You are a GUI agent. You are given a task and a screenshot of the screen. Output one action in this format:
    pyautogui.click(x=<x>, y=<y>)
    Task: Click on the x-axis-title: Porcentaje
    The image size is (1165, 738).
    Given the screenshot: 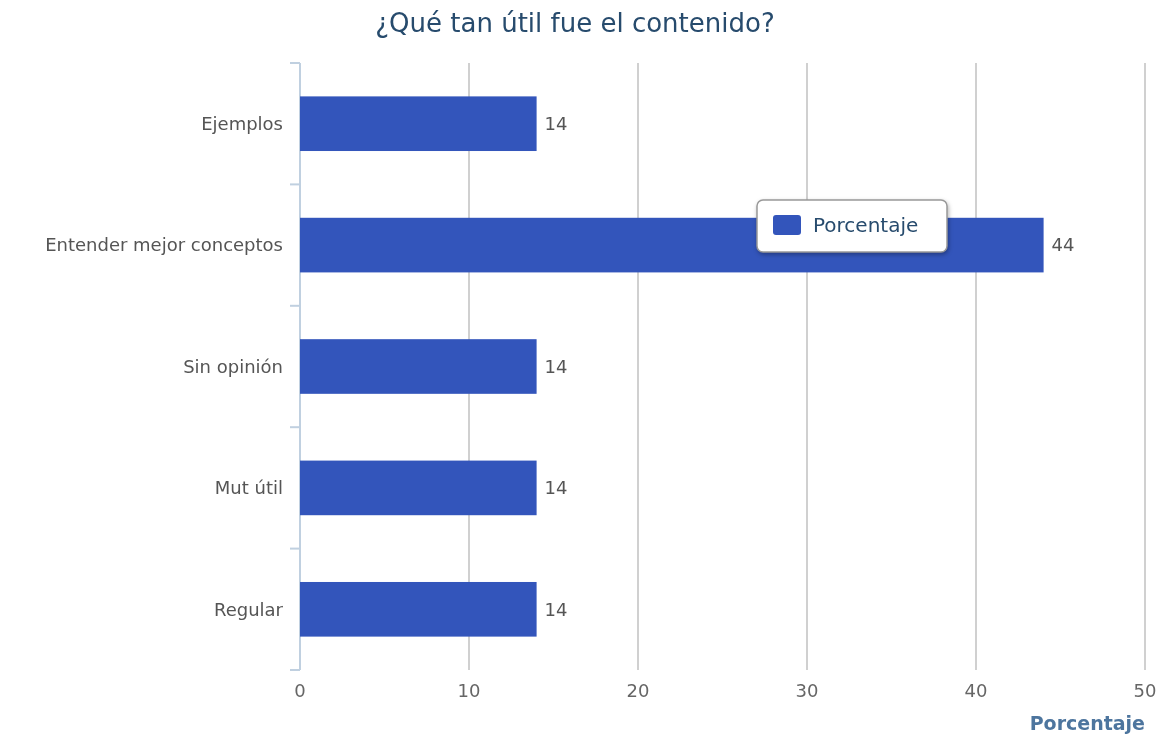 What is the action you would take?
    pyautogui.click(x=1087, y=723)
    